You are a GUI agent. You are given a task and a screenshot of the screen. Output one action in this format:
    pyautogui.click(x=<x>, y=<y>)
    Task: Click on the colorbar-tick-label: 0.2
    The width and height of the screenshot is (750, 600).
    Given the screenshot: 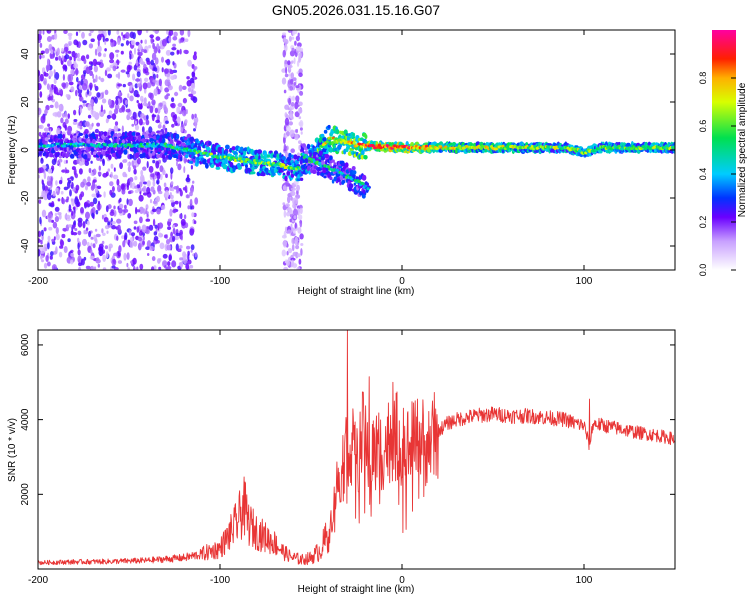 What is the action you would take?
    pyautogui.click(x=703, y=222)
    